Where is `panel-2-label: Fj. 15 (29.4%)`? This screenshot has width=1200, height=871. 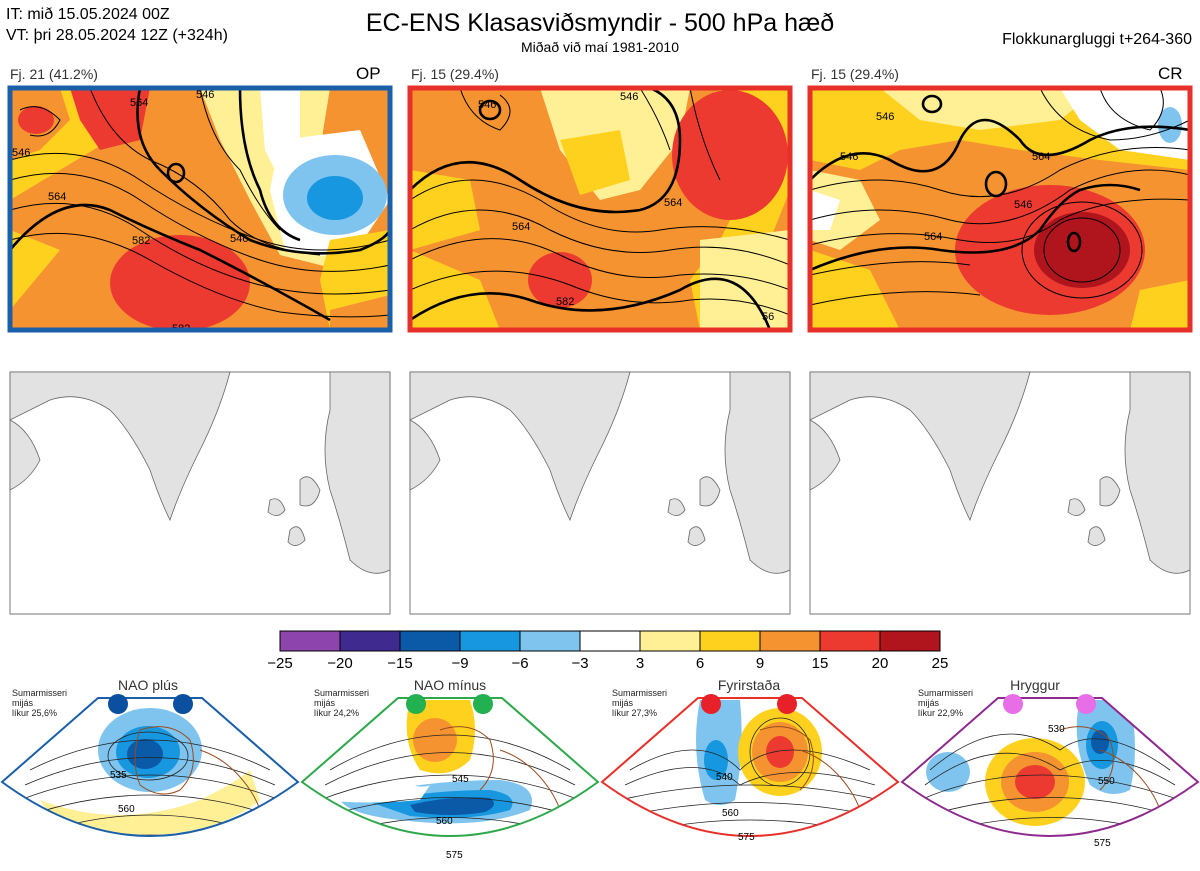
panel-2-label: Fj. 15 (29.4%) is located at coordinates (455, 74).